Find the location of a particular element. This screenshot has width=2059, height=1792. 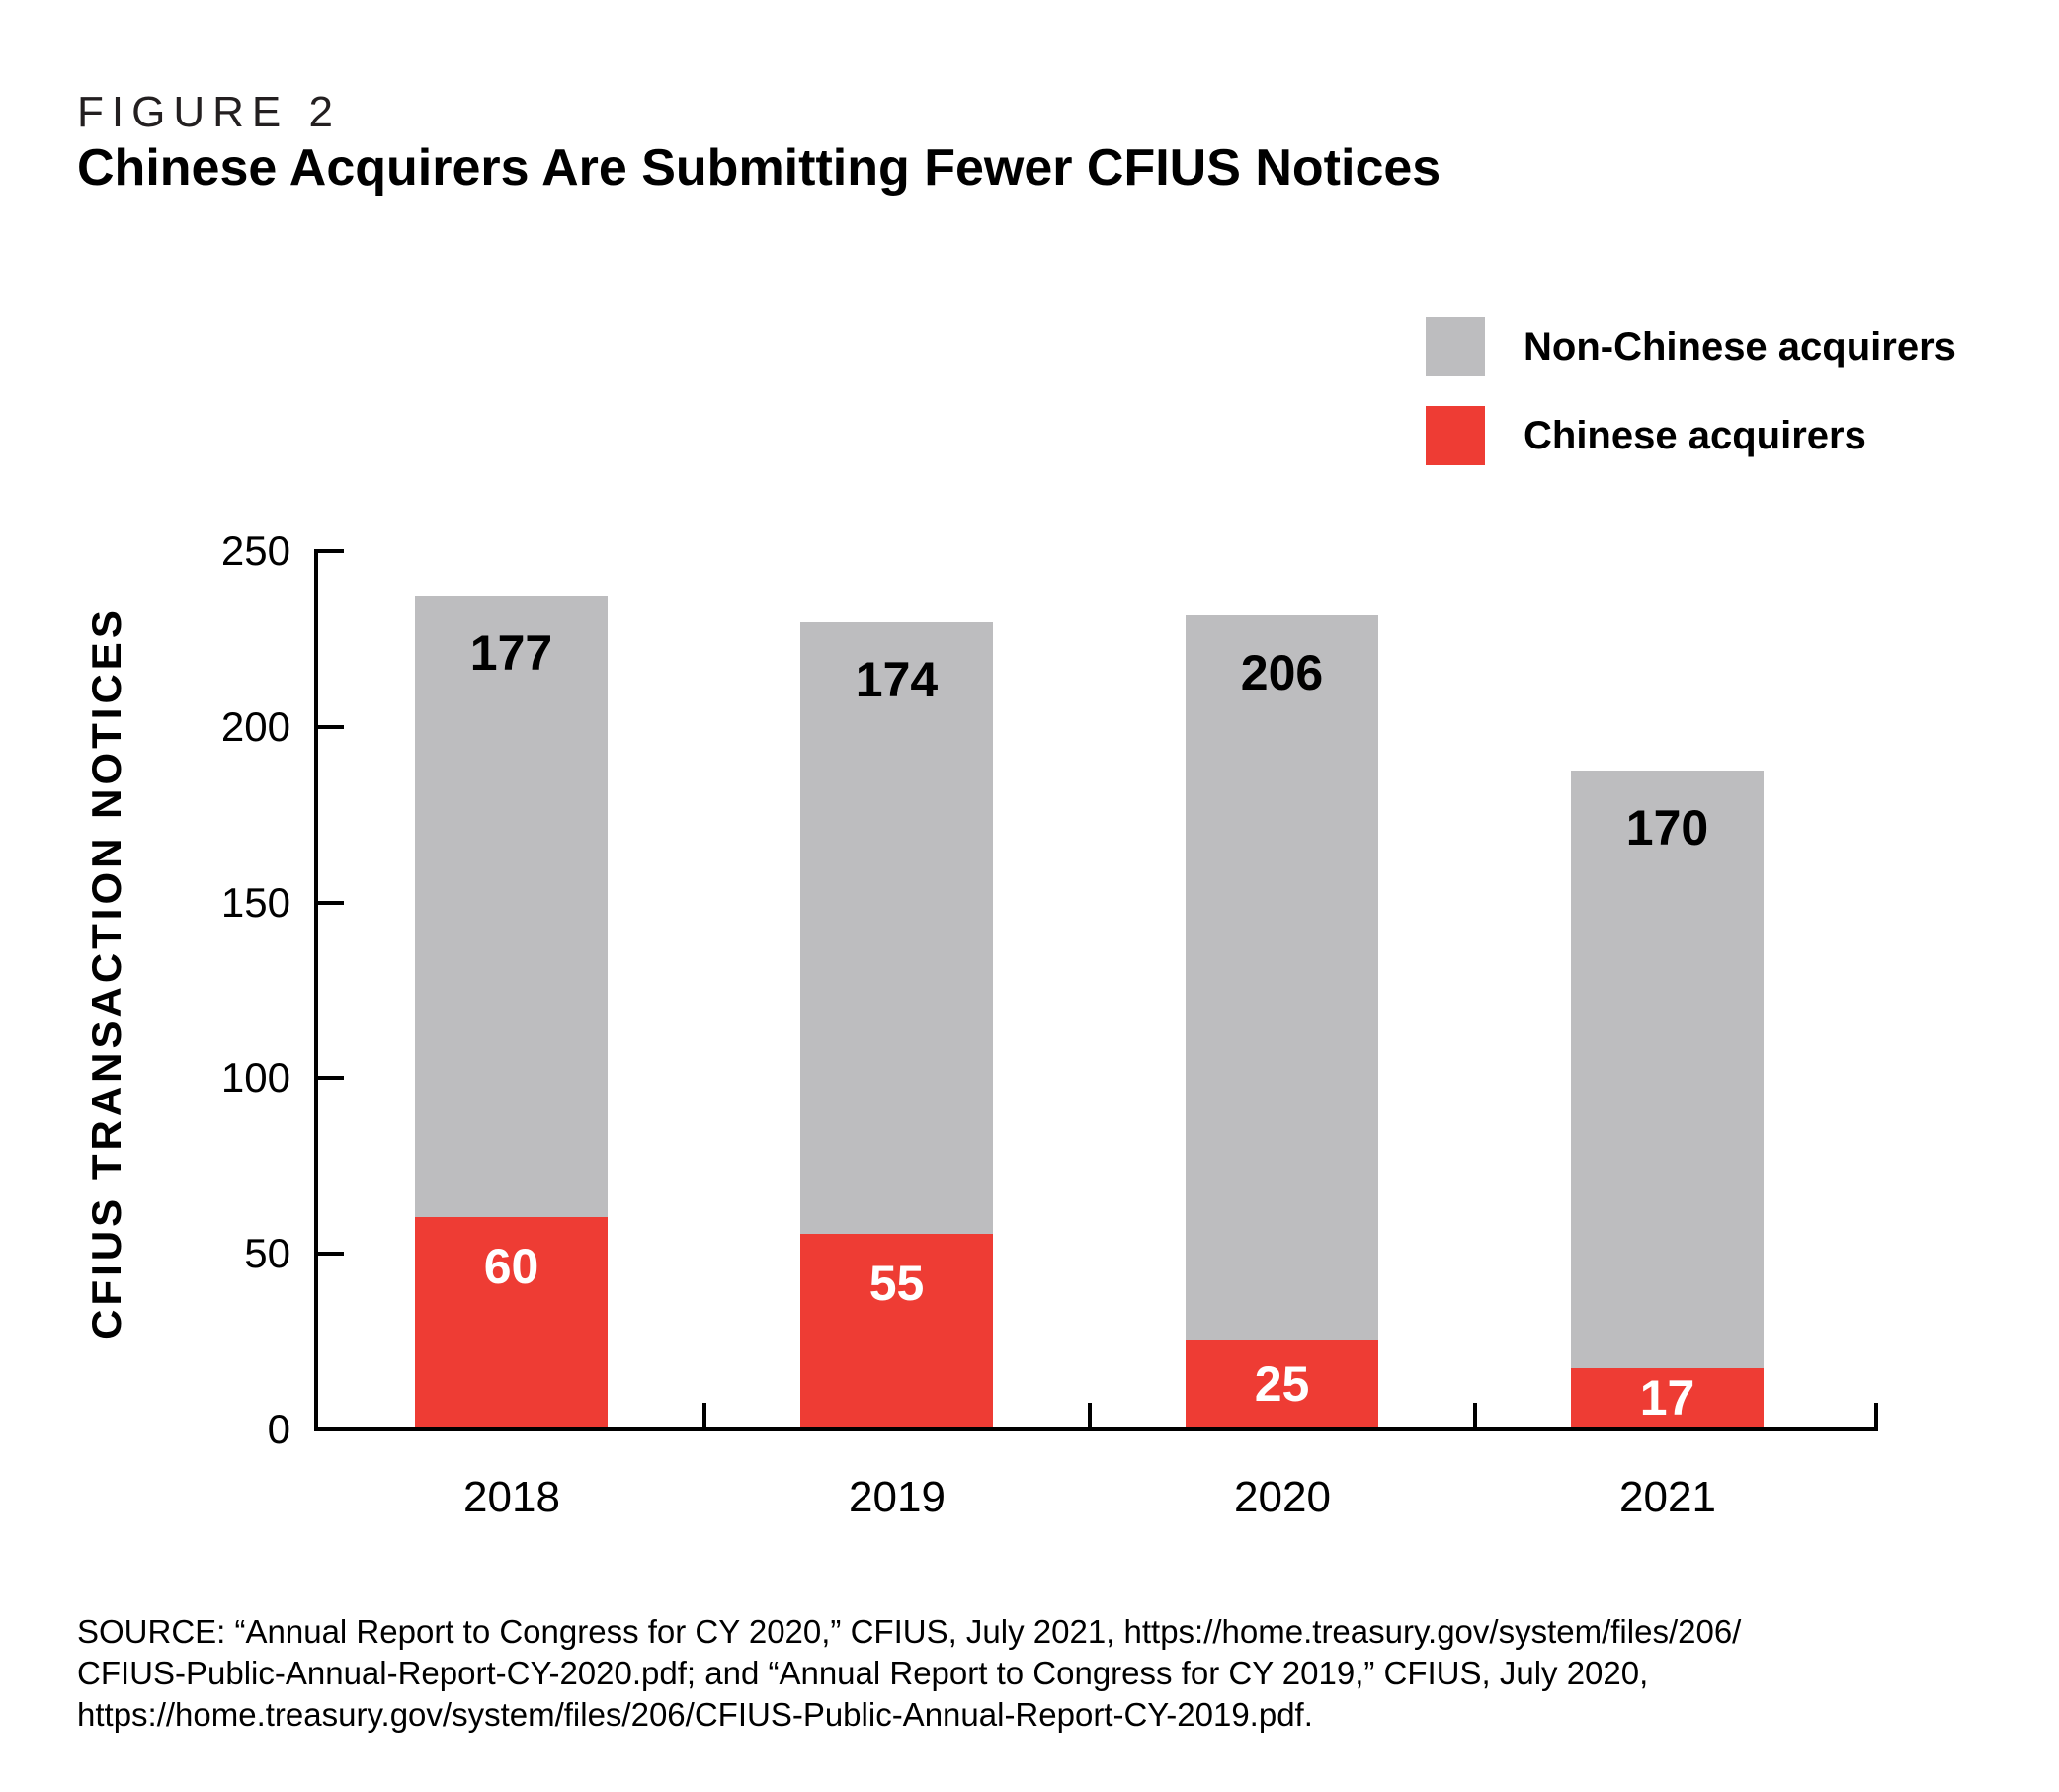

legend-item-non-chinese: Non-Chinese acquirers is located at coordinates (1691, 347).